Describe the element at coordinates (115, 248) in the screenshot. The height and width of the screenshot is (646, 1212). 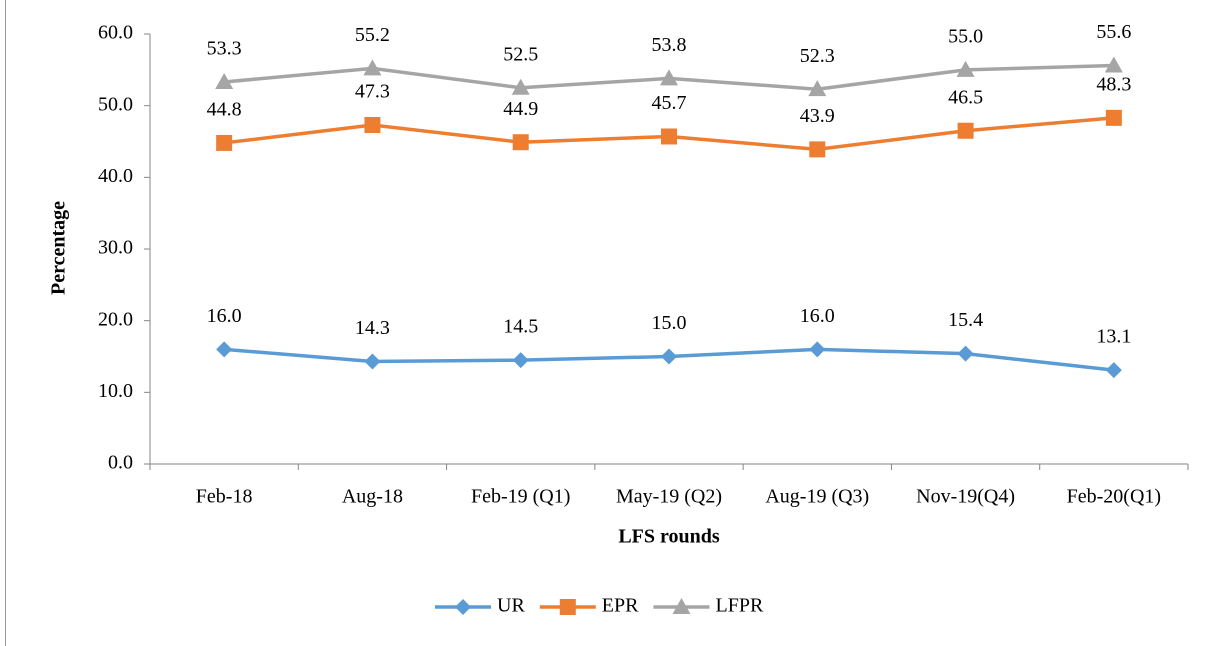
I see `y-tick-label: 30.0` at that location.